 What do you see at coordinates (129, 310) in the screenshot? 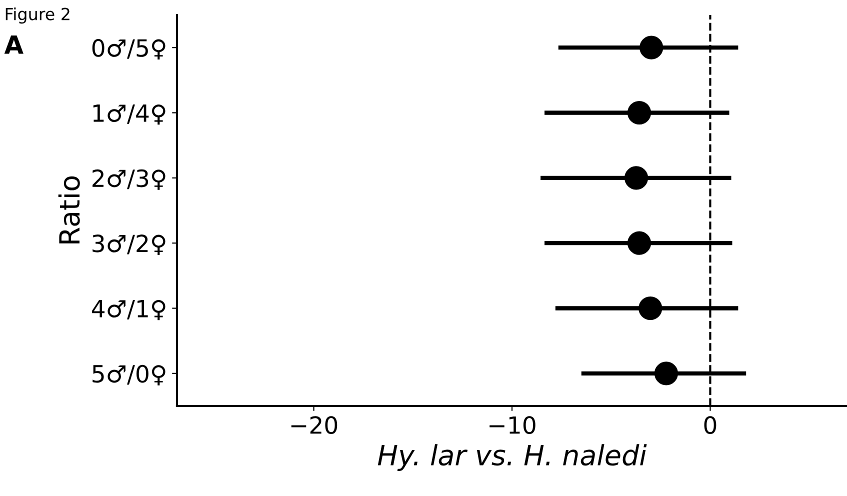
I see `y-tick-label: 4♂/1♀` at bounding box center [129, 310].